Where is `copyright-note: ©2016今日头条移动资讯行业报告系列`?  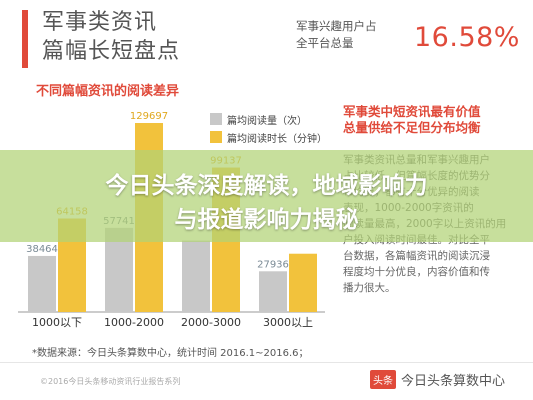
copyright-note: ©2016今日头条移动资讯行业报告系列 is located at coordinates (110, 381).